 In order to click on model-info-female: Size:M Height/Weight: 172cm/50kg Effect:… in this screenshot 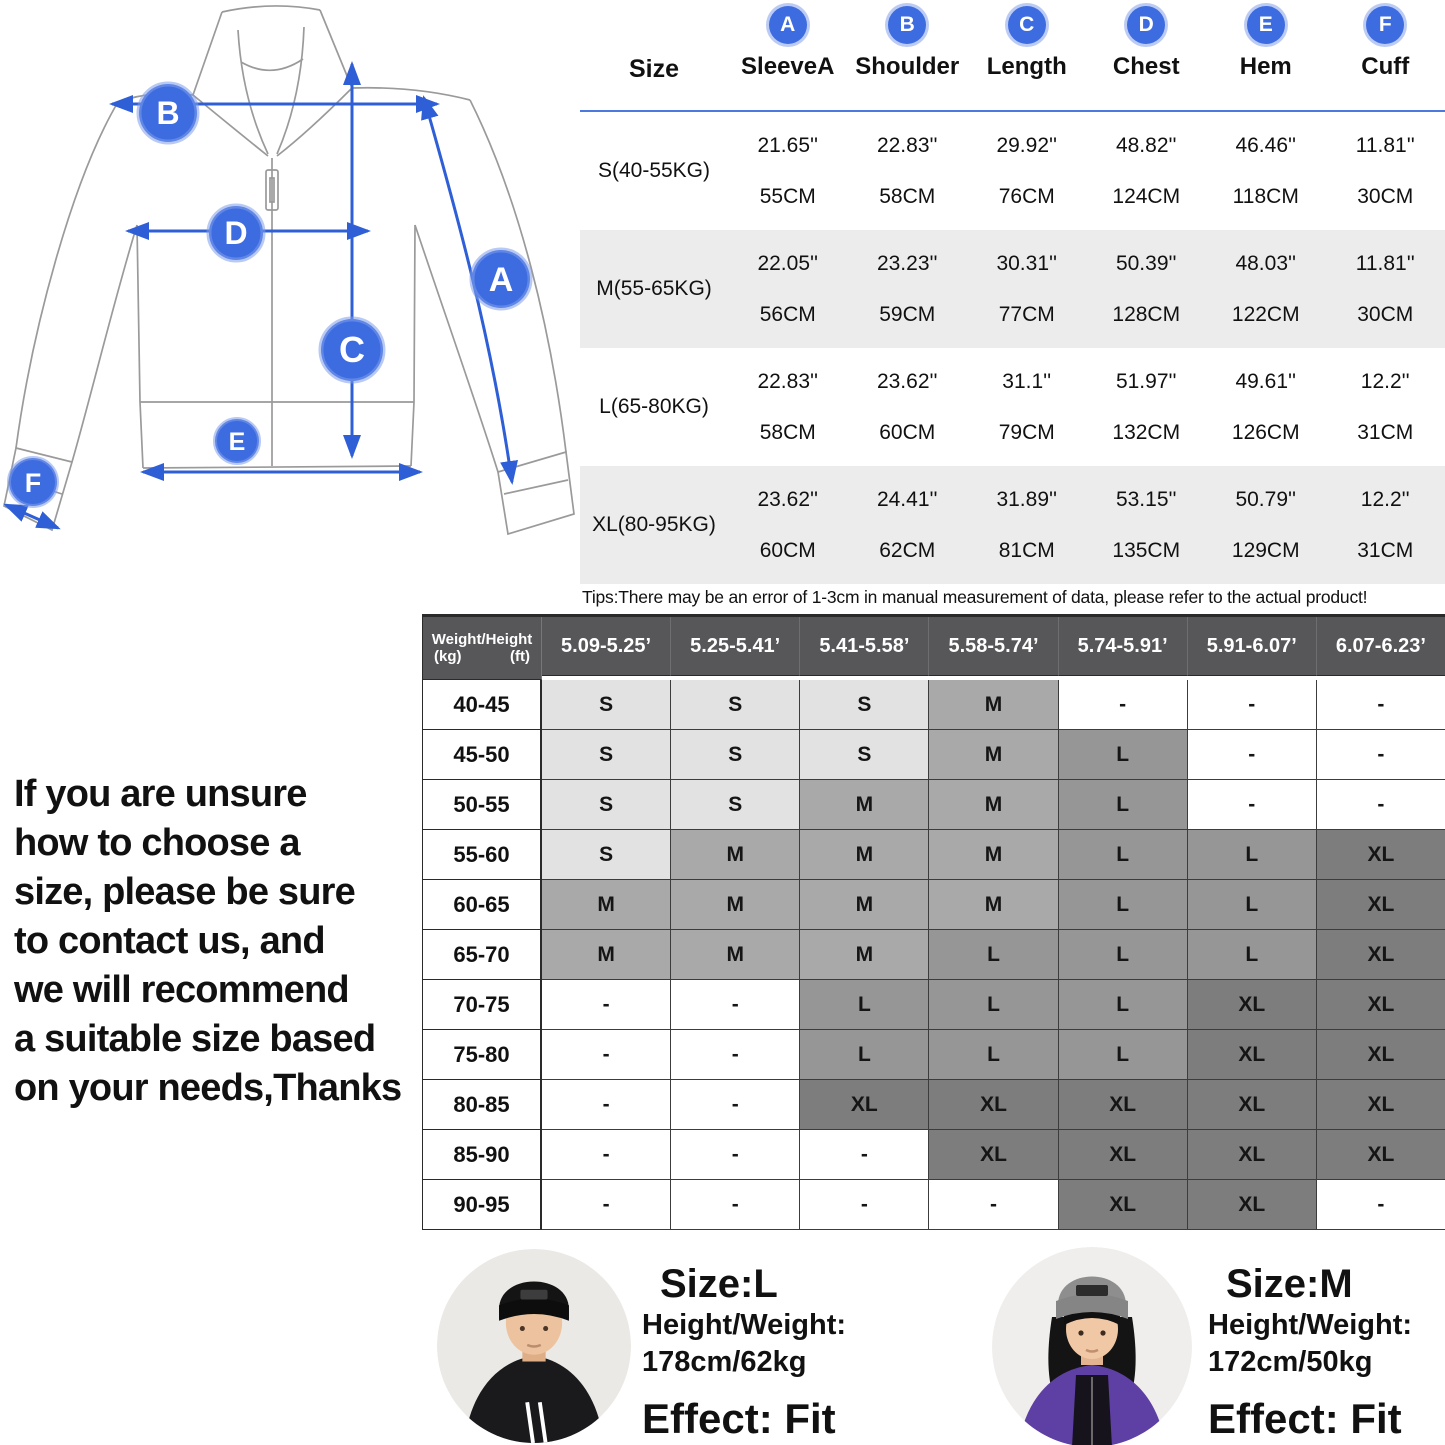, I will do `click(1310, 1352)`.